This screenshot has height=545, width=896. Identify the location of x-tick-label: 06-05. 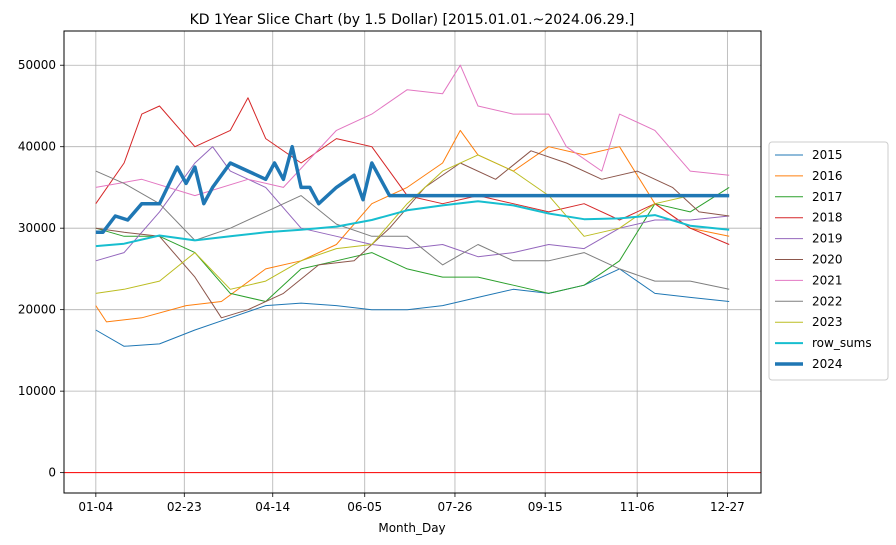
(364, 507).